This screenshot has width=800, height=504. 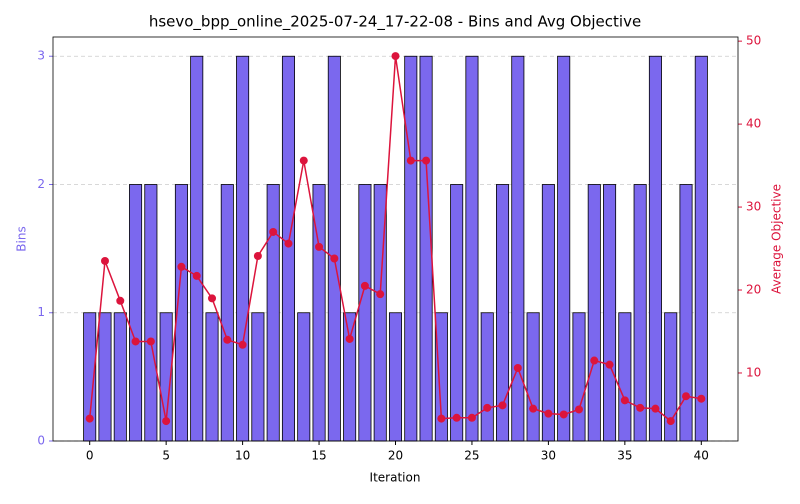 What do you see at coordinates (548, 456) in the screenshot?
I see `x-tick-label: 30` at bounding box center [548, 456].